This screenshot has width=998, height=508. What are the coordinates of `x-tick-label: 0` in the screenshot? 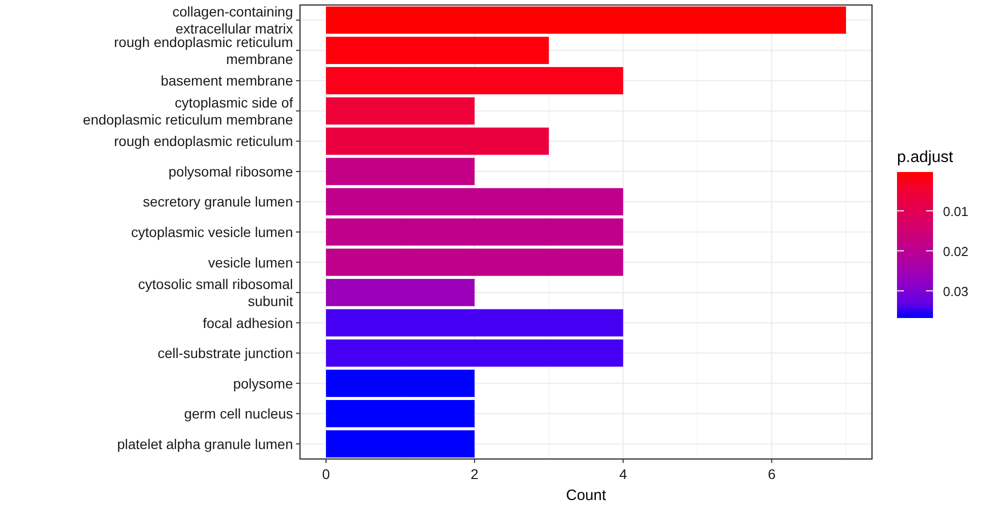 It's located at (326, 474).